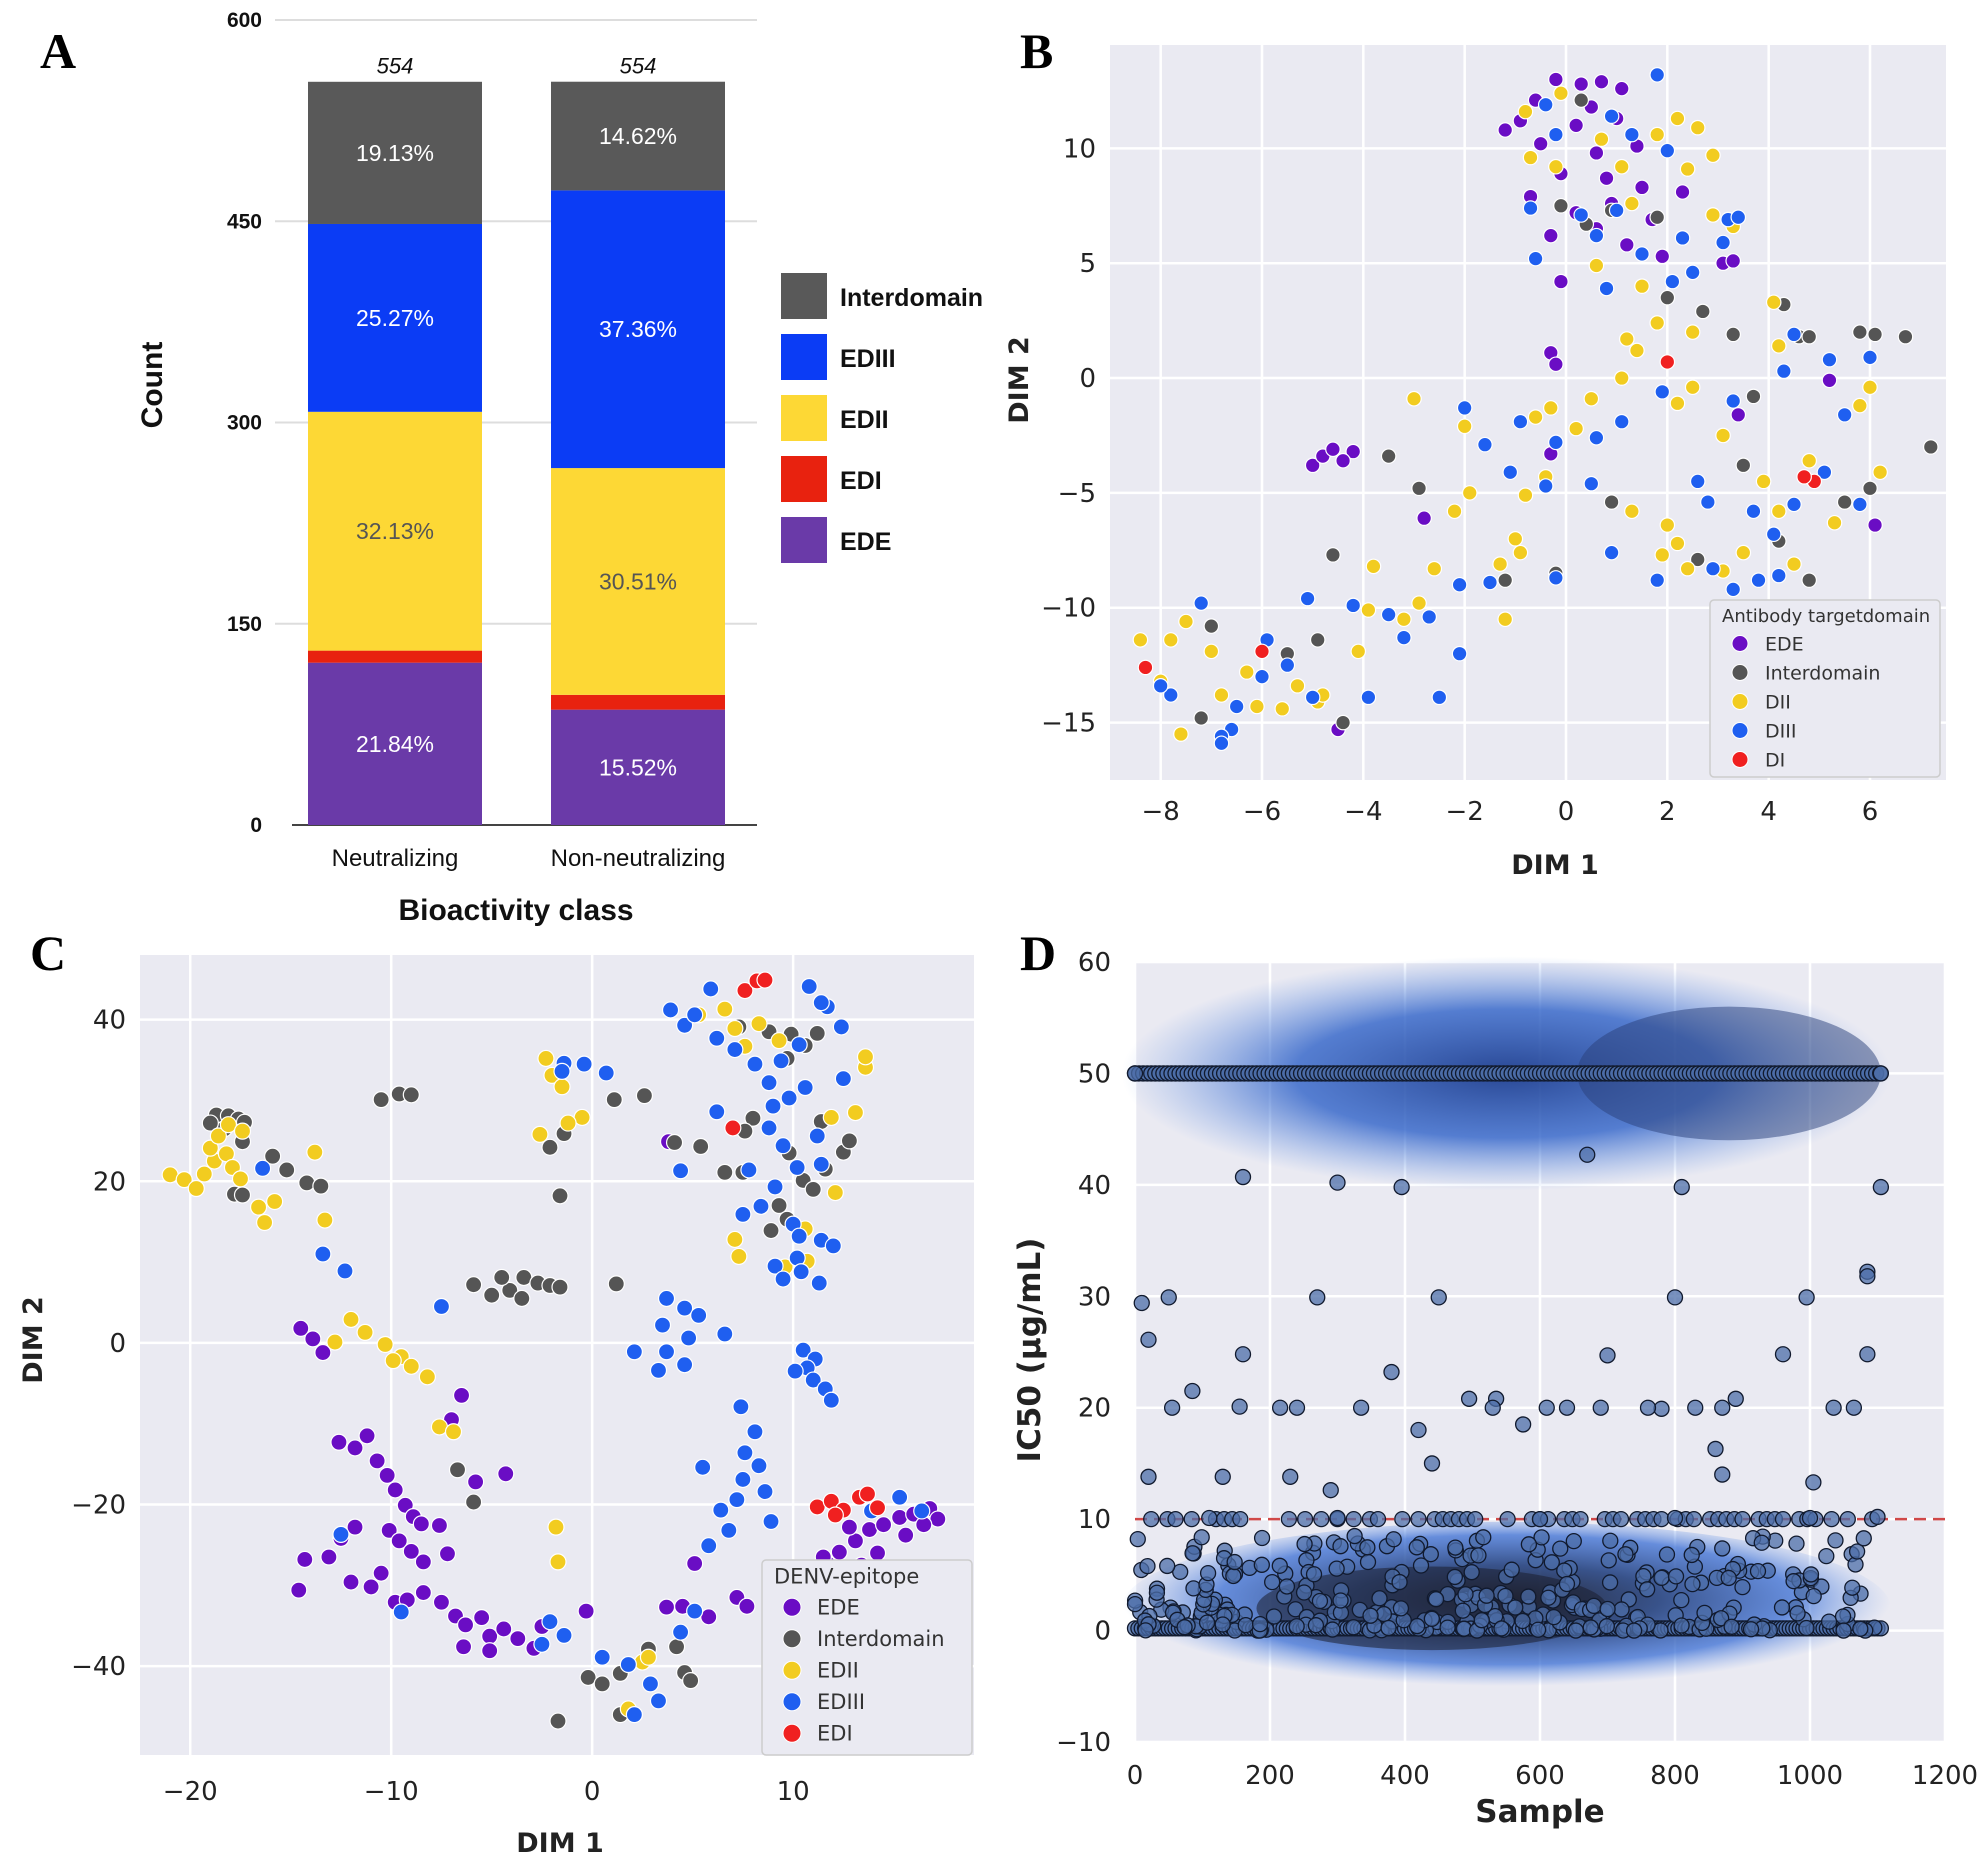 The width and height of the screenshot is (1984, 1864). What do you see at coordinates (1030, 1350) in the screenshot?
I see `panel-d-y-axis-label: IC50 (μg/mL)` at bounding box center [1030, 1350].